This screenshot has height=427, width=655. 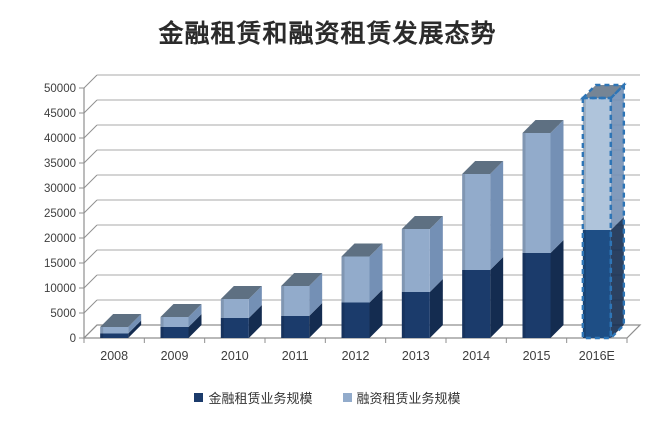 What do you see at coordinates (222, 318) in the screenshot?
I see `bar-shade-2010` at bounding box center [222, 318].